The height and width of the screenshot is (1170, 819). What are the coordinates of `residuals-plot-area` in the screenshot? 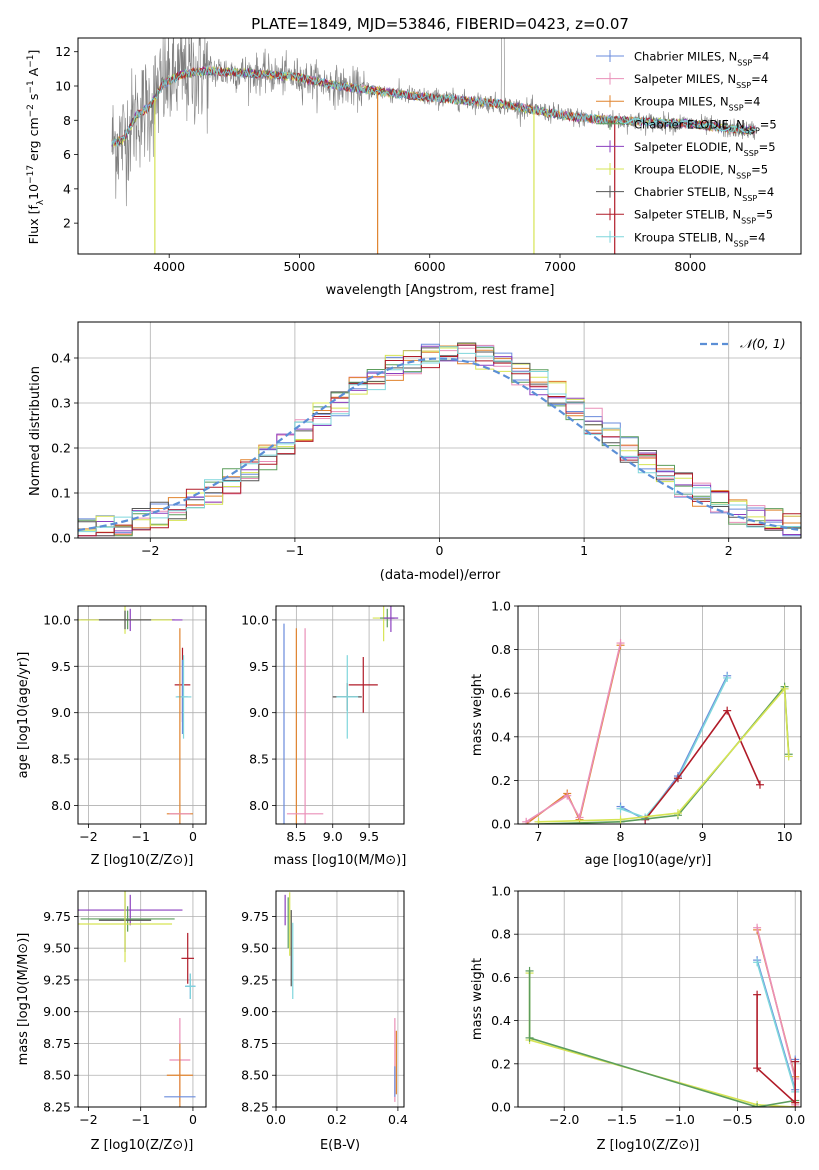 It's located at (439, 439).